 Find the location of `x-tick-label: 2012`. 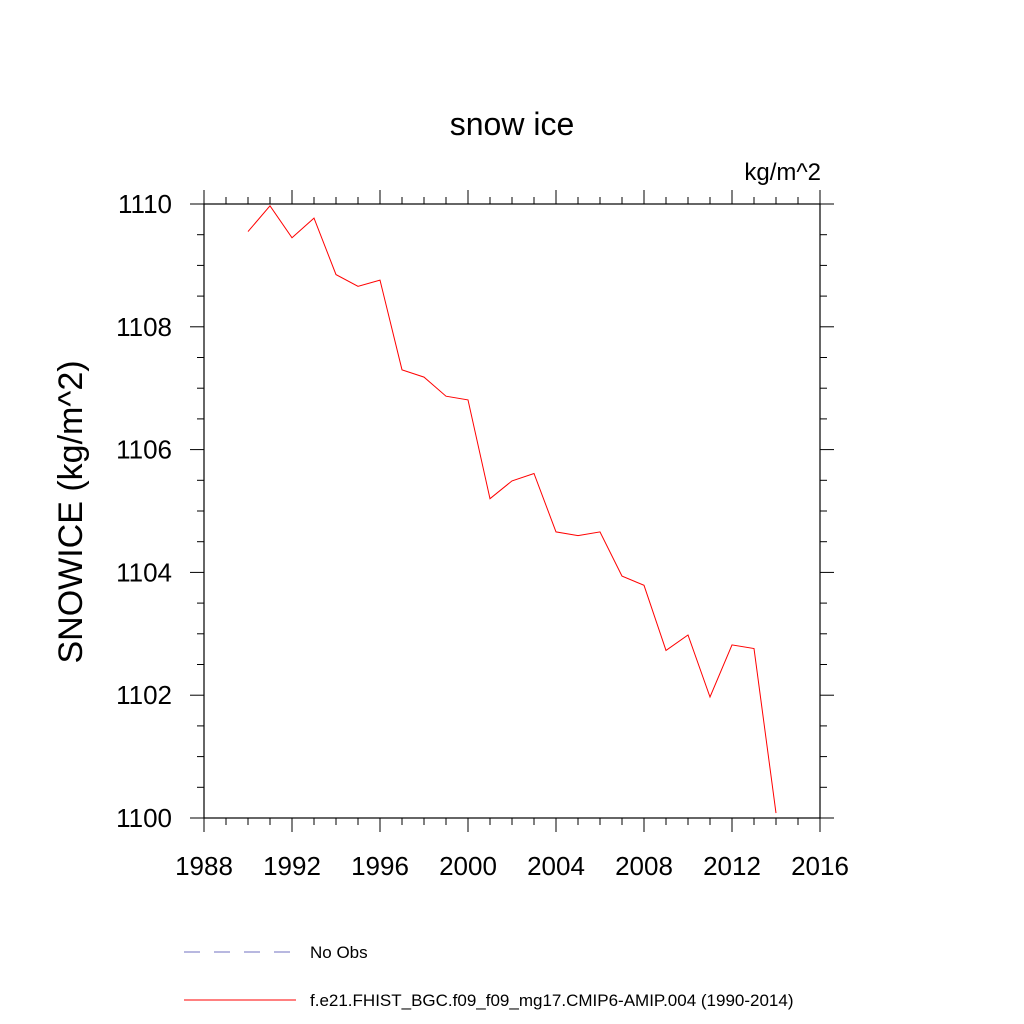

x-tick-label: 2012 is located at coordinates (732, 866).